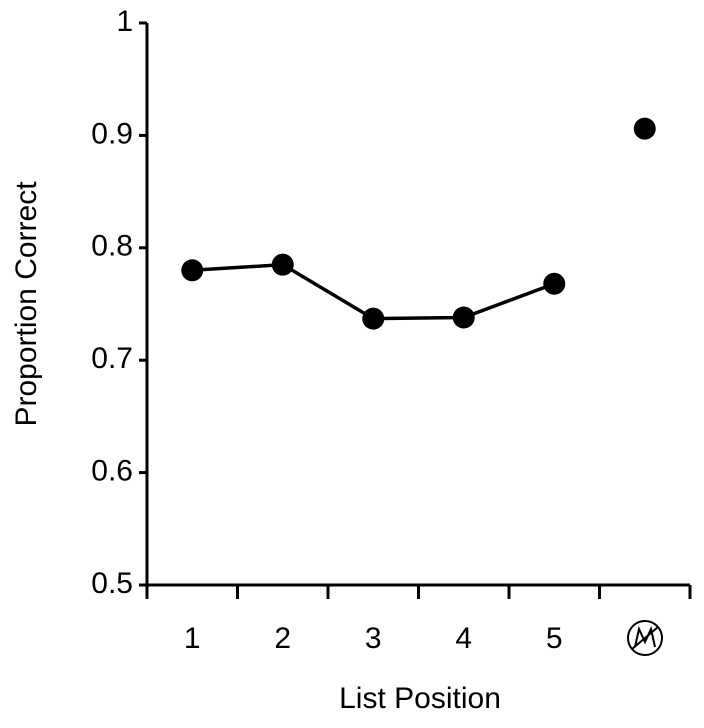 The width and height of the screenshot is (704, 728). Describe the element at coordinates (112, 246) in the screenshot. I see `y-tick-label: 0.8` at that location.